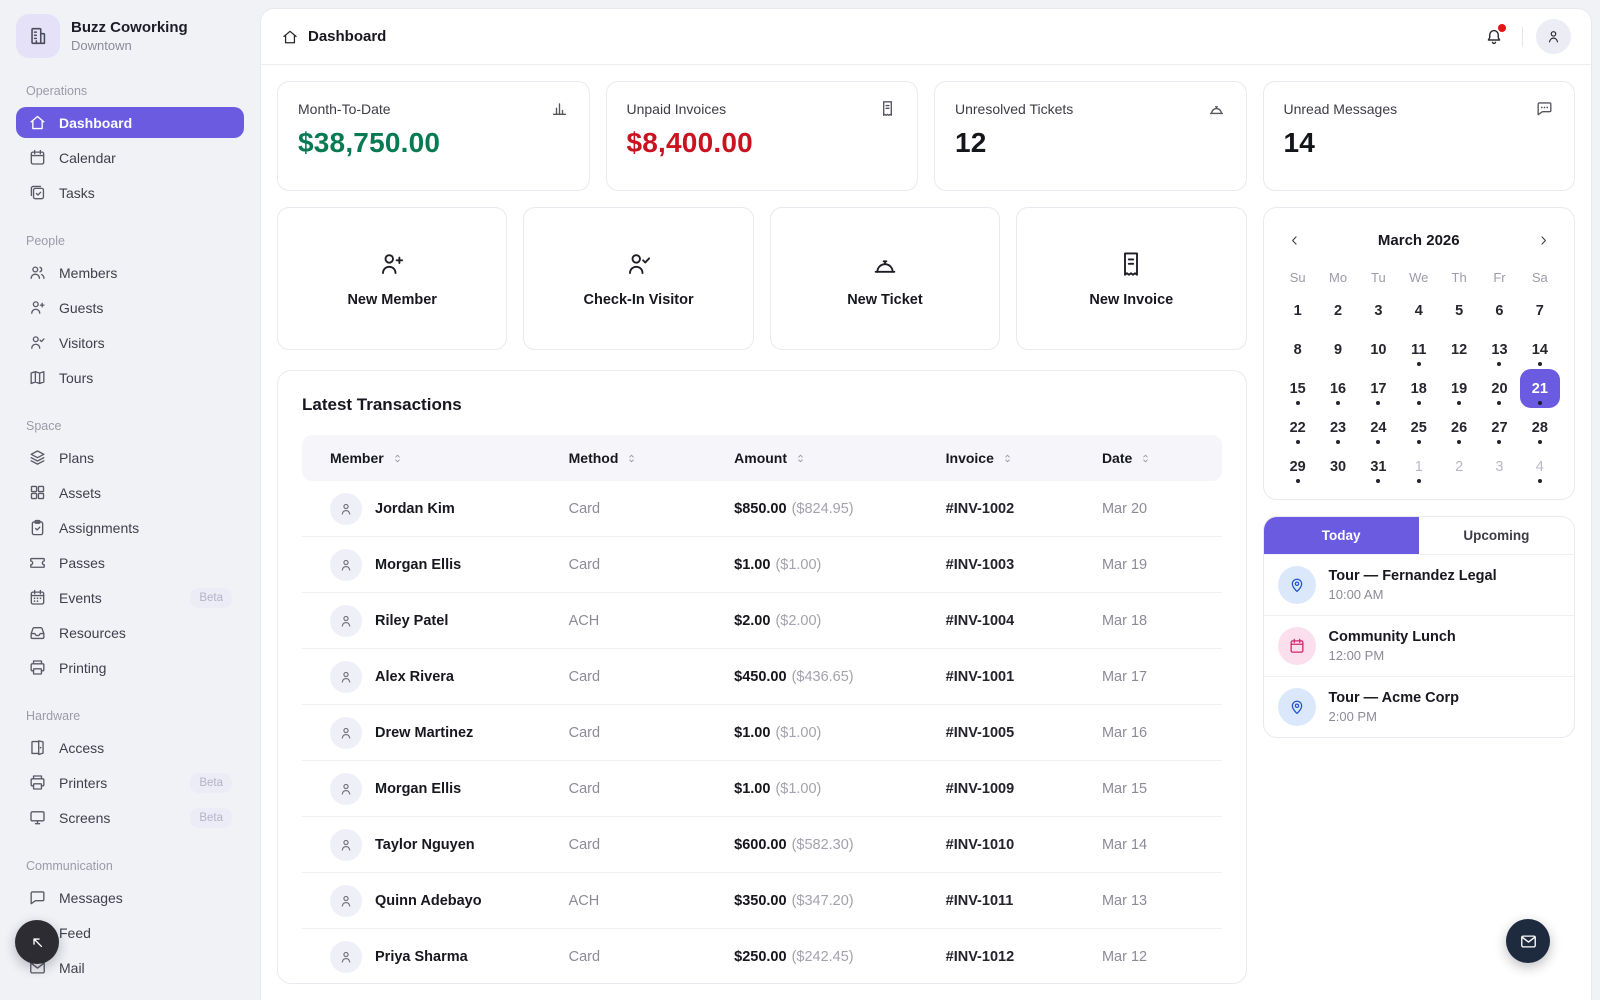 This screenshot has width=1600, height=1000. I want to click on scroll-nav-button, so click(37, 942).